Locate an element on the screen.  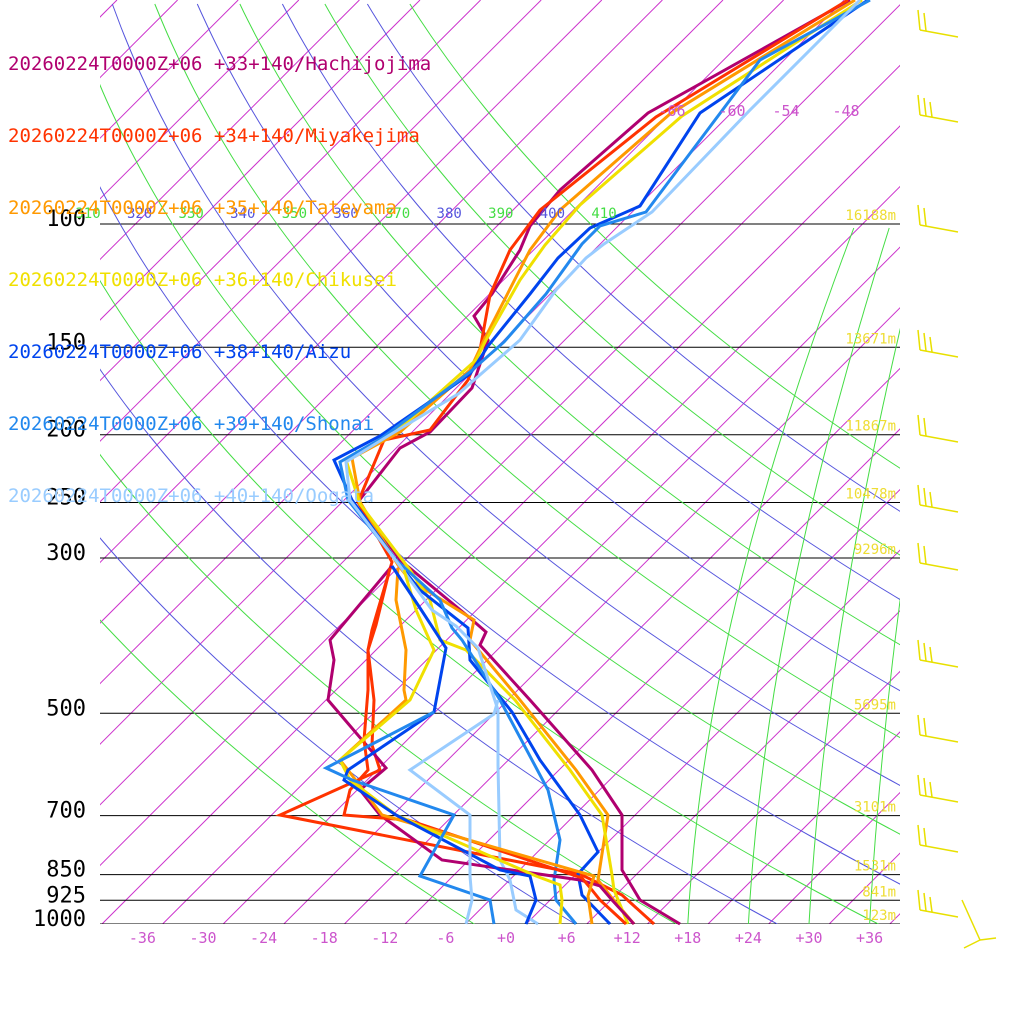
pressure-label: 300 is located at coordinates (66, 553).